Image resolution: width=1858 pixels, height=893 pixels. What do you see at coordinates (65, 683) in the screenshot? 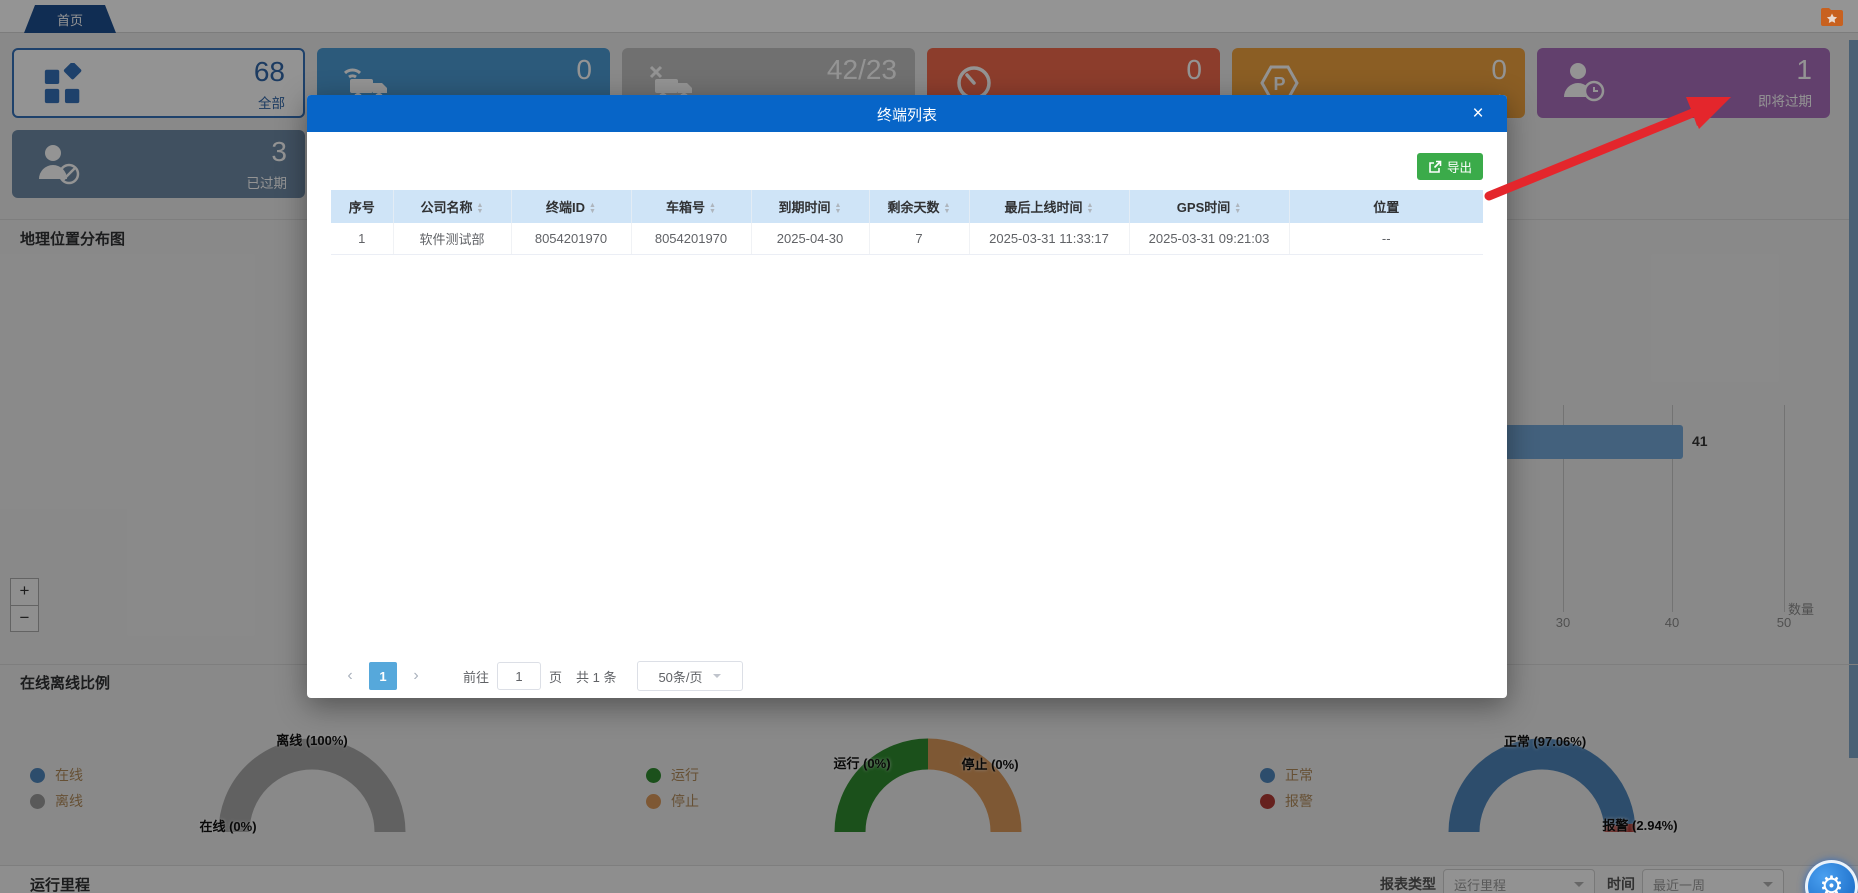
I see `gauge-section-title: 在线离线比例` at bounding box center [65, 683].